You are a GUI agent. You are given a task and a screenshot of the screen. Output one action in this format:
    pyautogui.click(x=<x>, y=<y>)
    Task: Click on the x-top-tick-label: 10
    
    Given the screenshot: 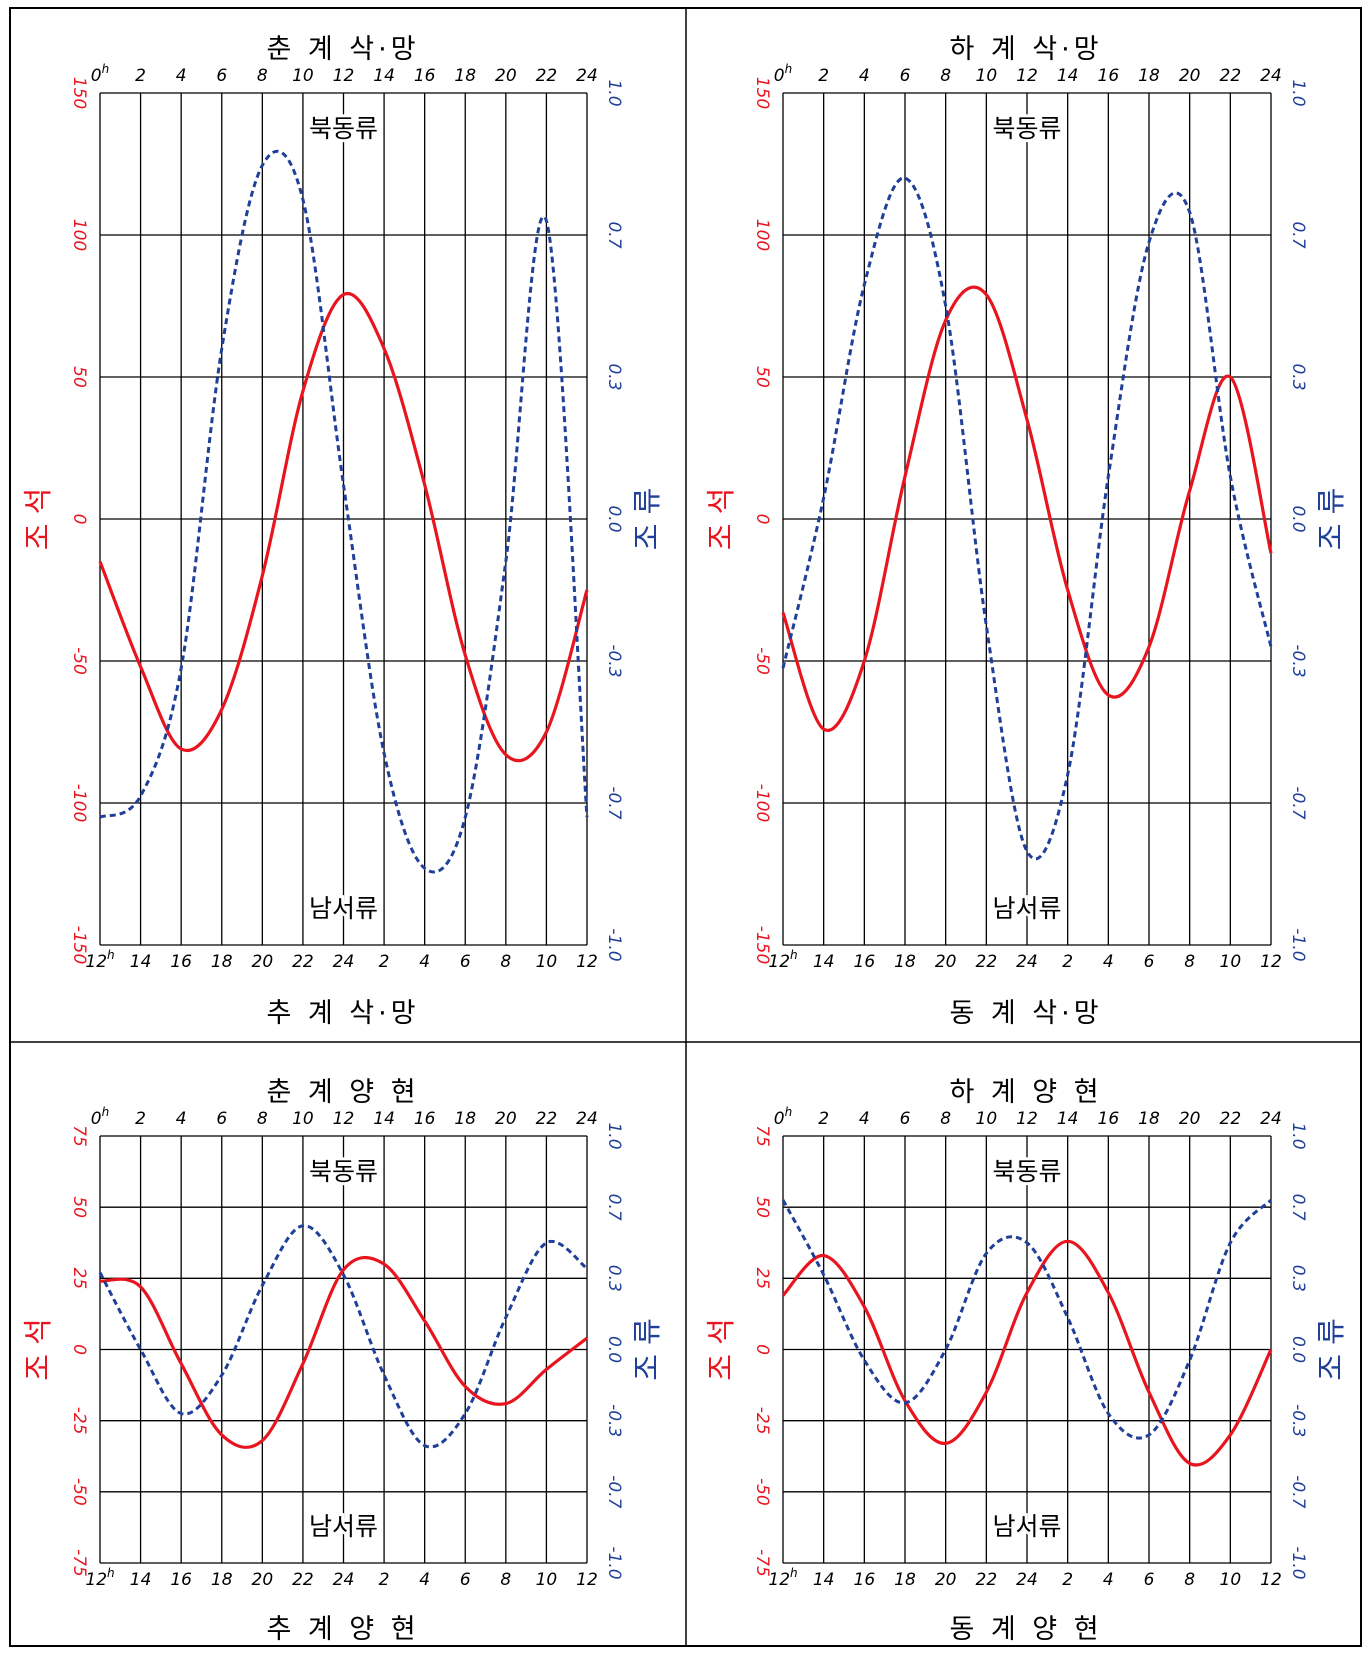 What is the action you would take?
    pyautogui.click(x=987, y=76)
    